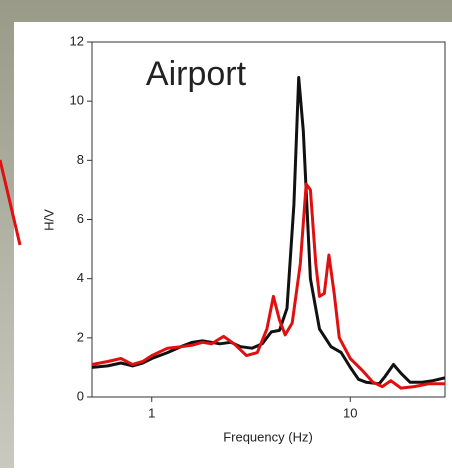  Describe the element at coordinates (350, 412) in the screenshot. I see `x-tick-label: 10` at that location.